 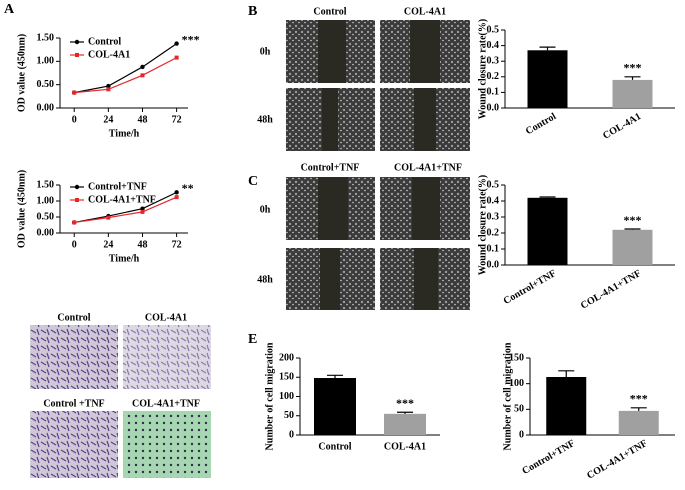 I want to click on legend-label: COL-4A1, so click(x=109, y=54).